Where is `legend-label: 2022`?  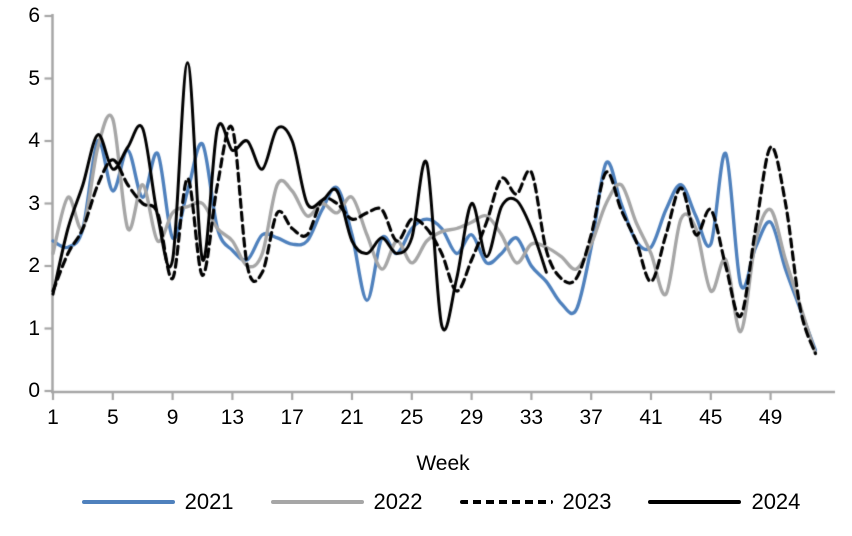
legend-label: 2022 is located at coordinates (398, 501).